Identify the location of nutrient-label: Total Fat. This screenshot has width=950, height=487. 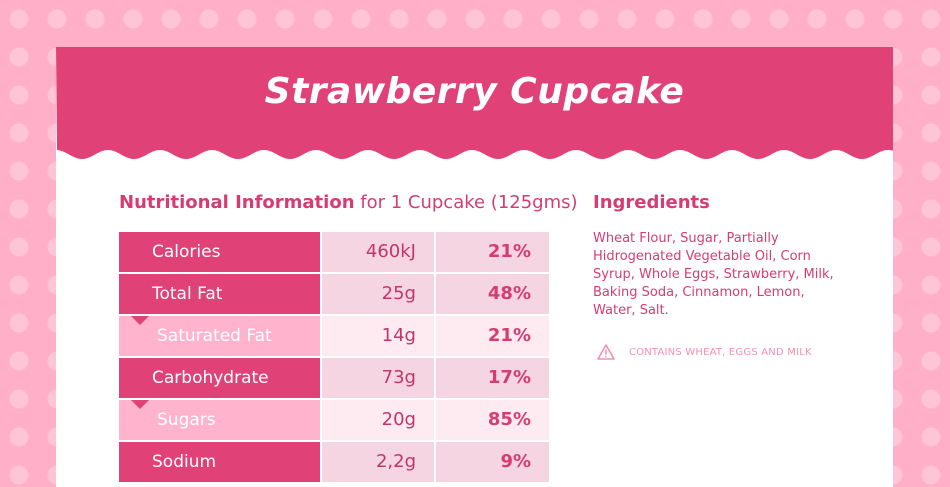
(219, 294).